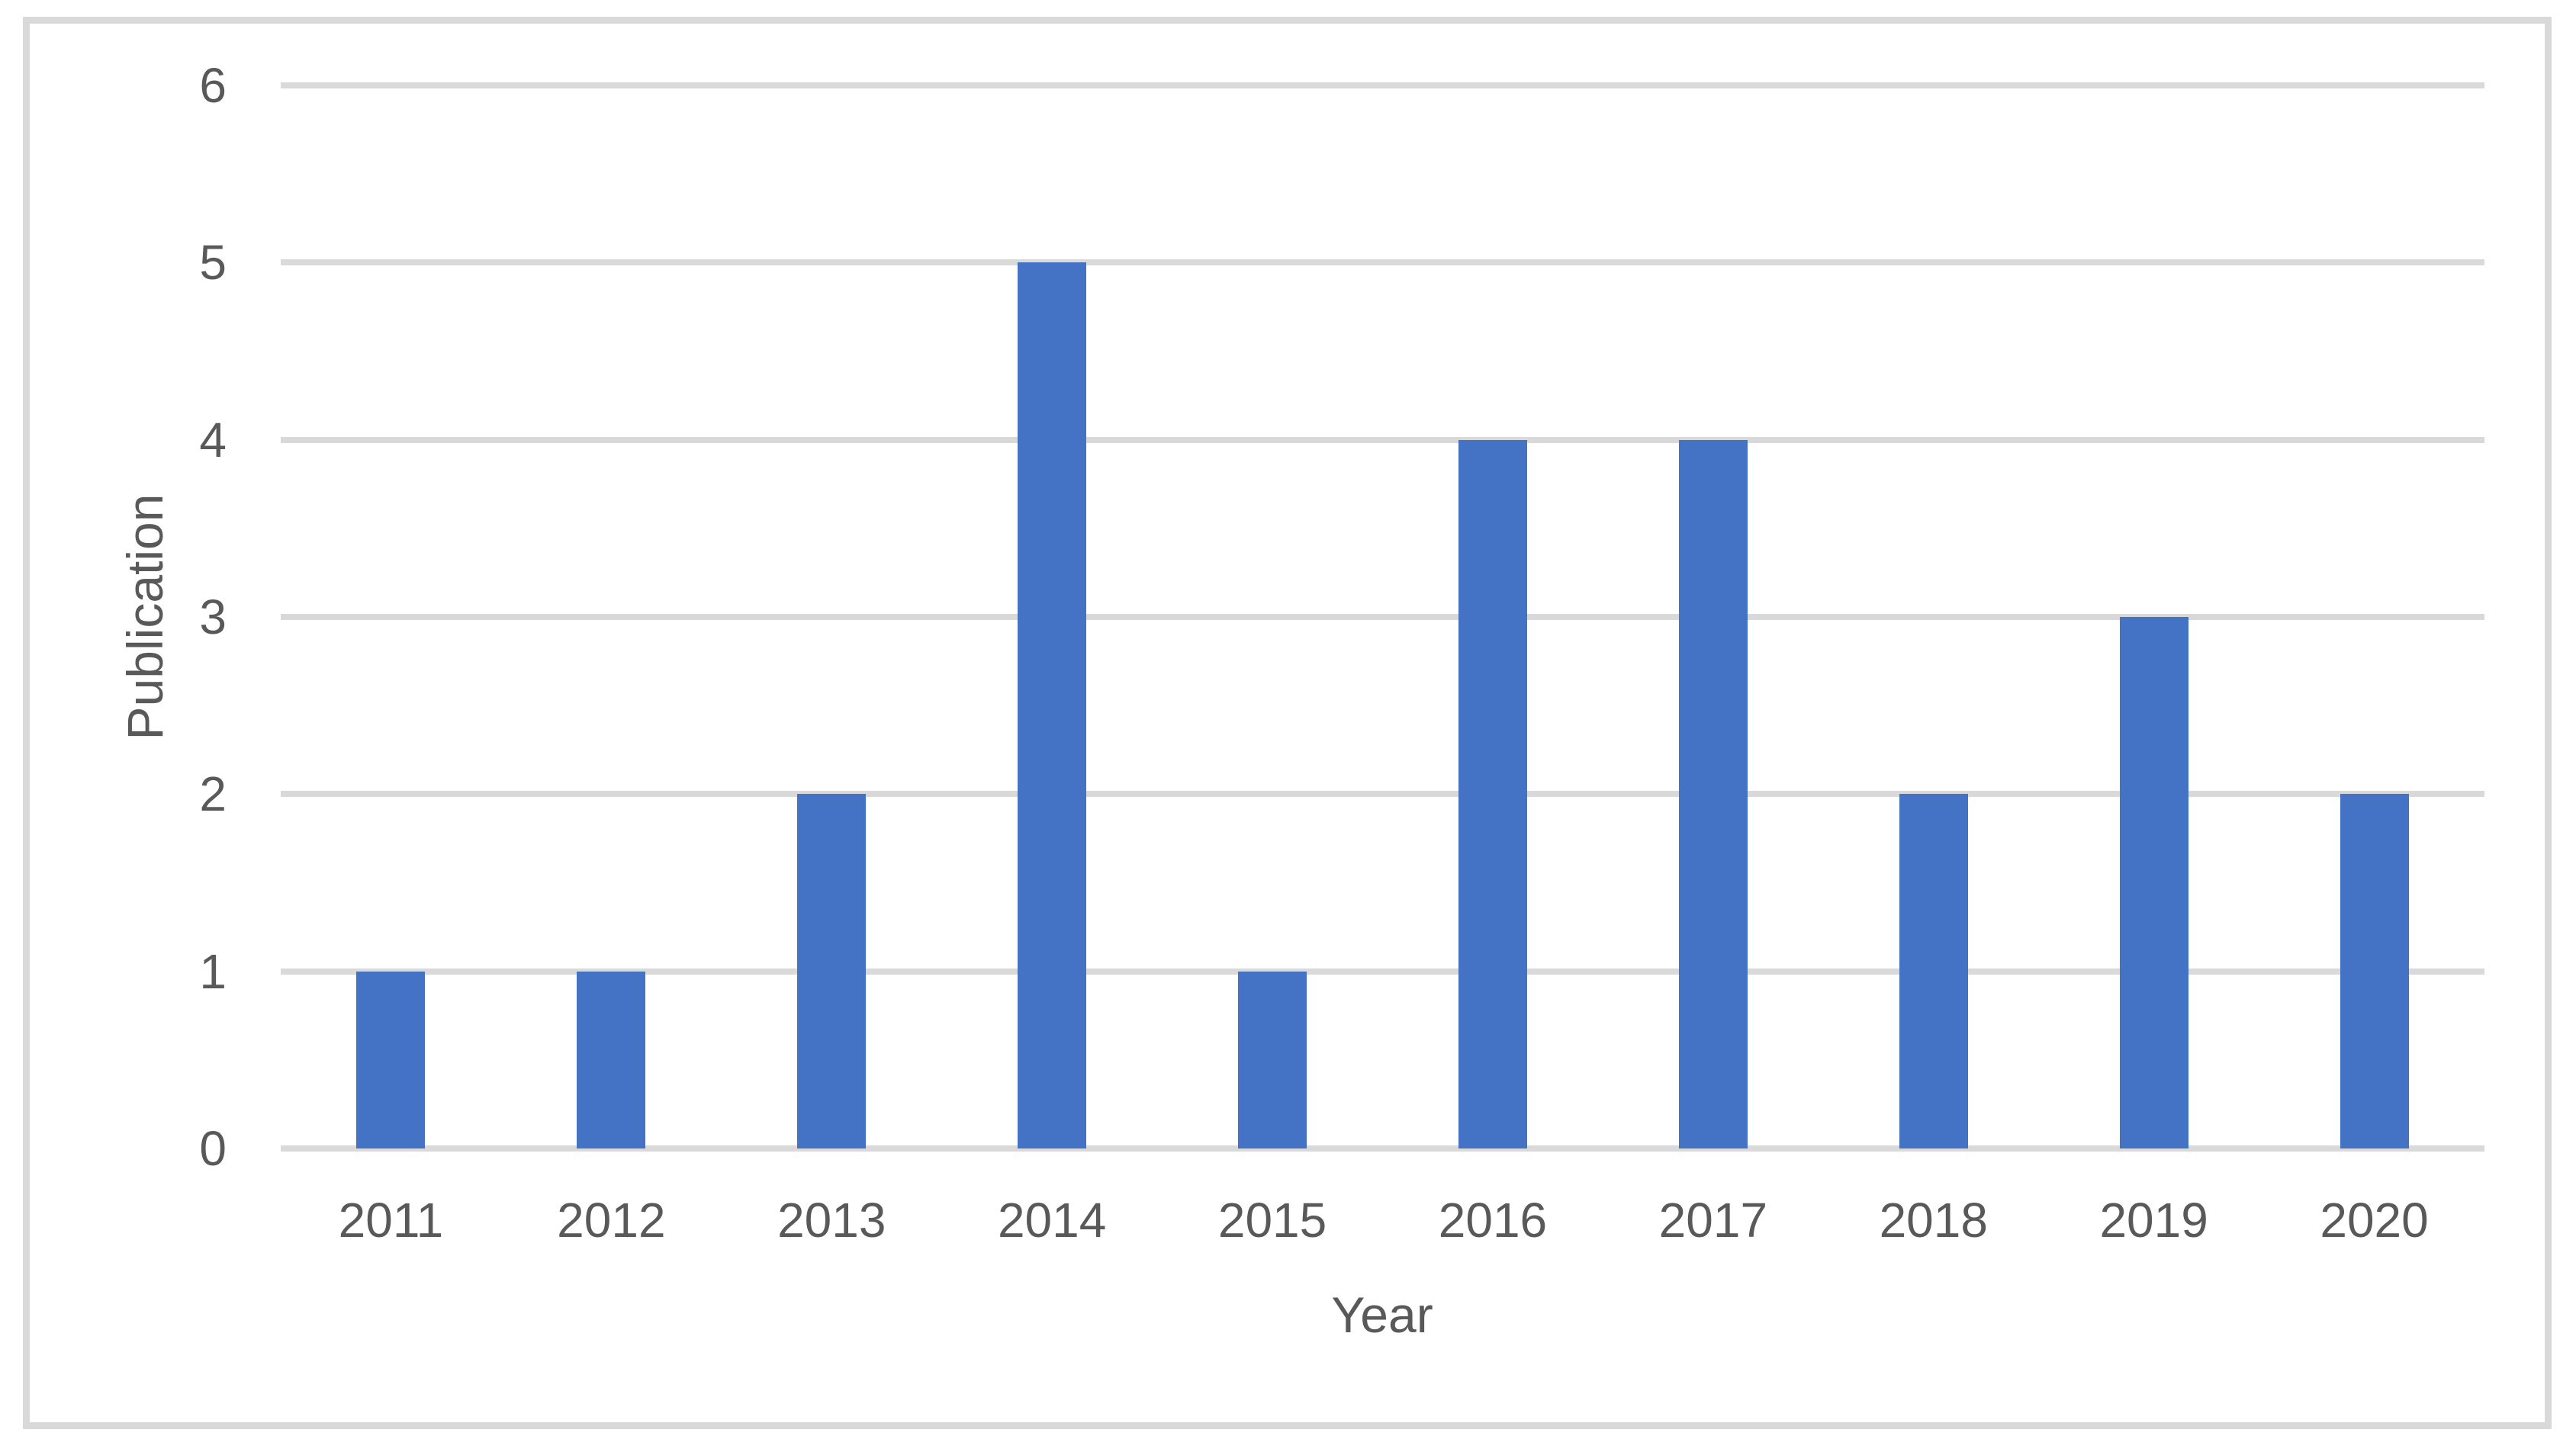 The width and height of the screenshot is (2576, 1452). What do you see at coordinates (1272, 1220) in the screenshot?
I see `x-tick-label: 2015` at bounding box center [1272, 1220].